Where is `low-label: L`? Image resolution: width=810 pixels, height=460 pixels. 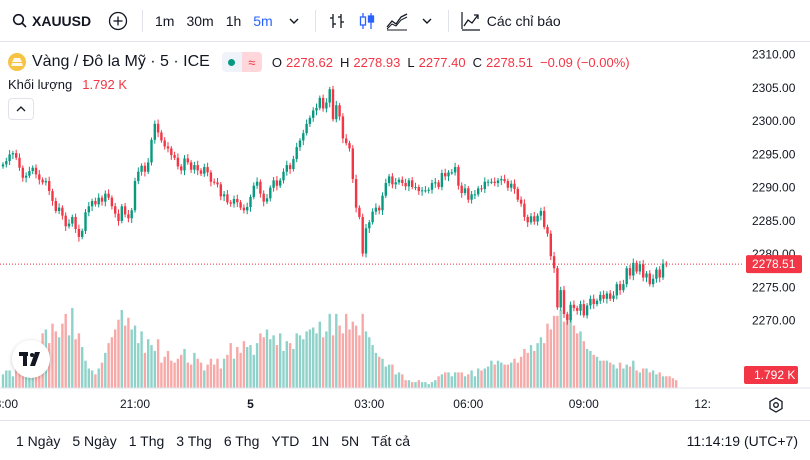
low-label: L is located at coordinates (411, 62).